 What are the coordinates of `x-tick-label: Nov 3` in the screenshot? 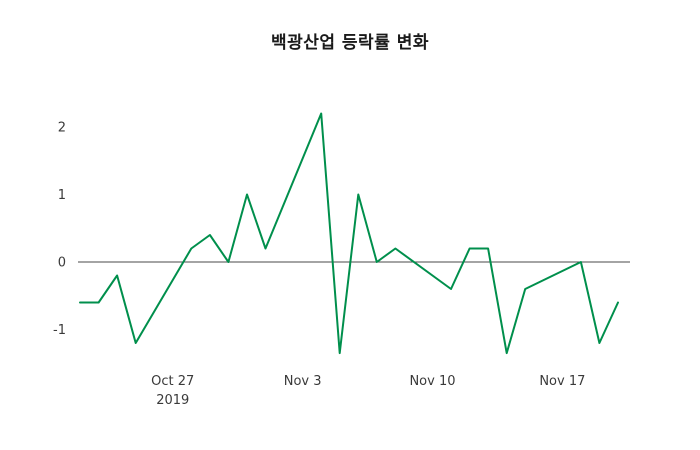 It's located at (303, 381).